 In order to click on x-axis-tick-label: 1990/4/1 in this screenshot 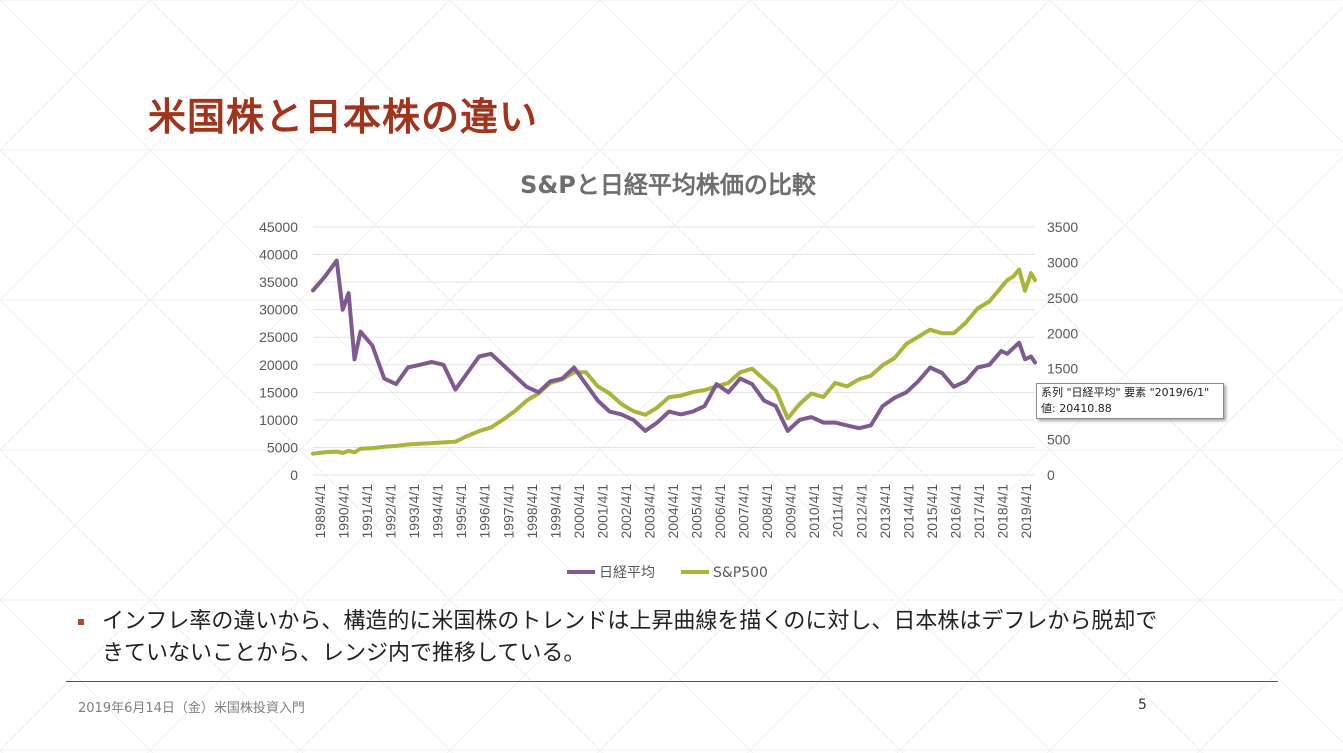, I will do `click(344, 511)`.